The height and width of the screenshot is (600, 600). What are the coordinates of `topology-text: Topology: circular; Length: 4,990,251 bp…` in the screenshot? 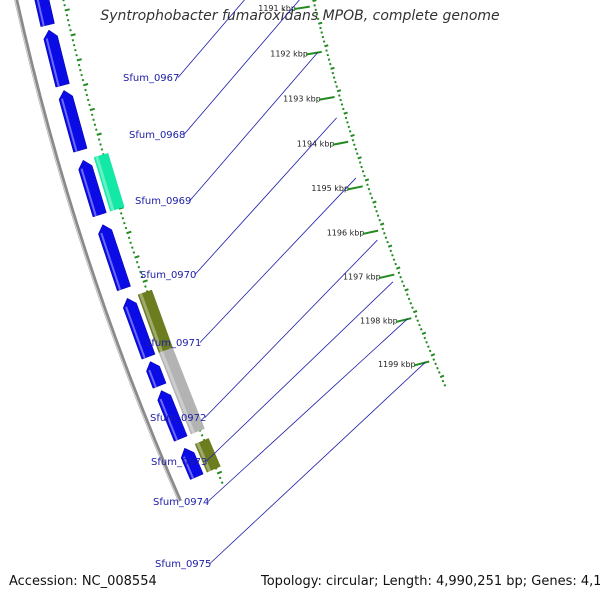 It's located at (430, 581).